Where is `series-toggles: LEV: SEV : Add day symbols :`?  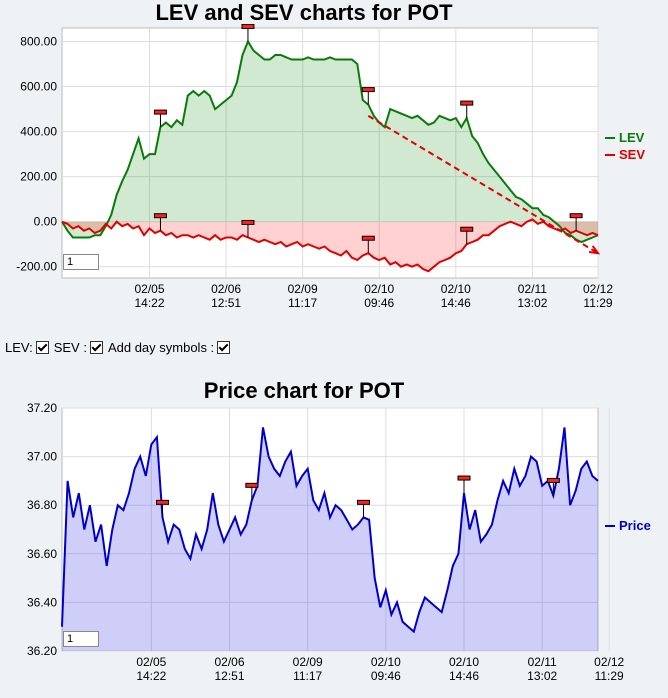 series-toggles: LEV: SEV : Add day symbols : is located at coordinates (119, 347).